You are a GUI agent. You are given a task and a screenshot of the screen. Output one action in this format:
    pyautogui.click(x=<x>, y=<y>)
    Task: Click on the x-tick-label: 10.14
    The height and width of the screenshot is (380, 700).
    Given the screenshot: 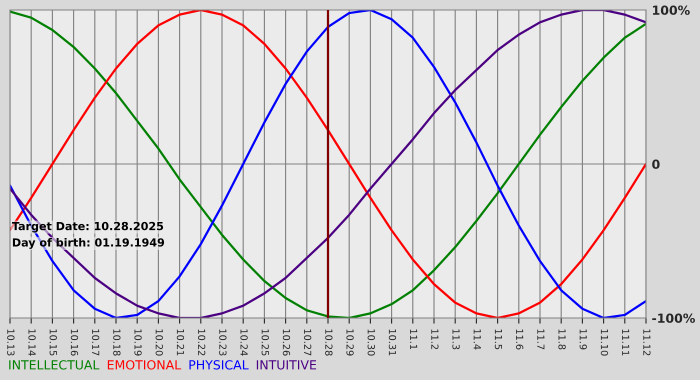 What is the action you would take?
    pyautogui.click(x=32, y=342)
    